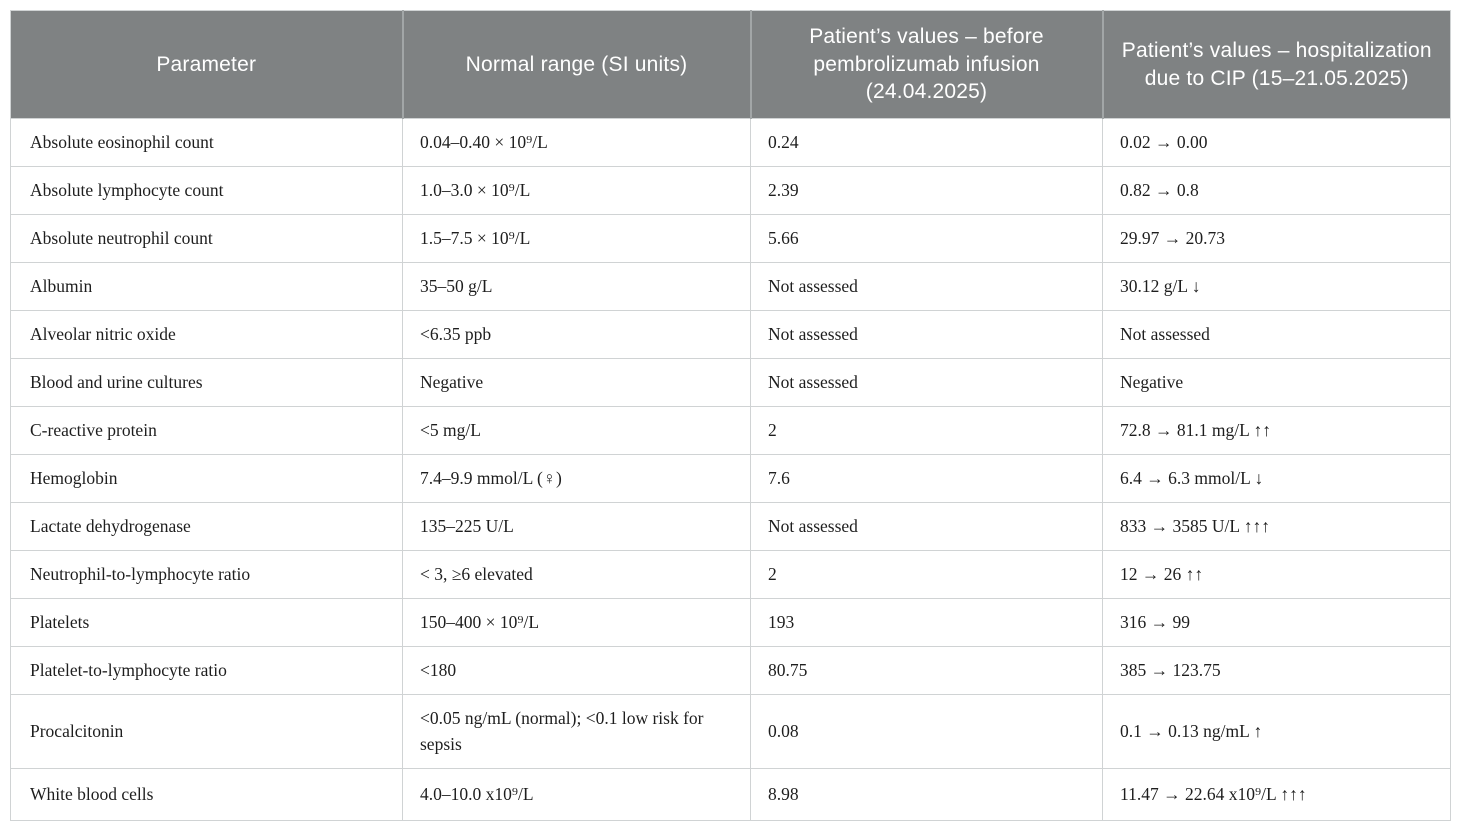 The height and width of the screenshot is (829, 1460). I want to click on cell-normal-range: 1.0–3.0 × 10⁹/L, so click(576, 190).